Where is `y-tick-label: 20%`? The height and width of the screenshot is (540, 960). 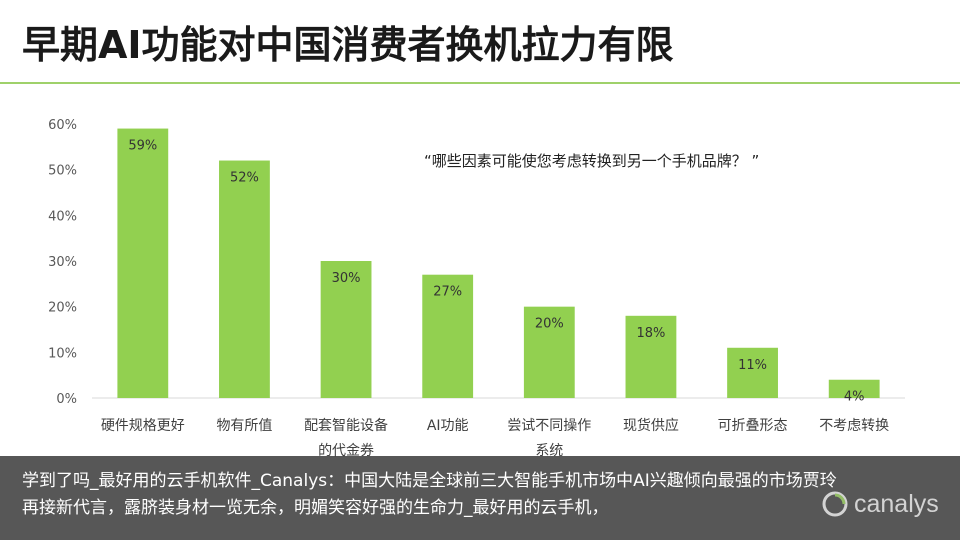 y-tick-label: 20% is located at coordinates (62, 308).